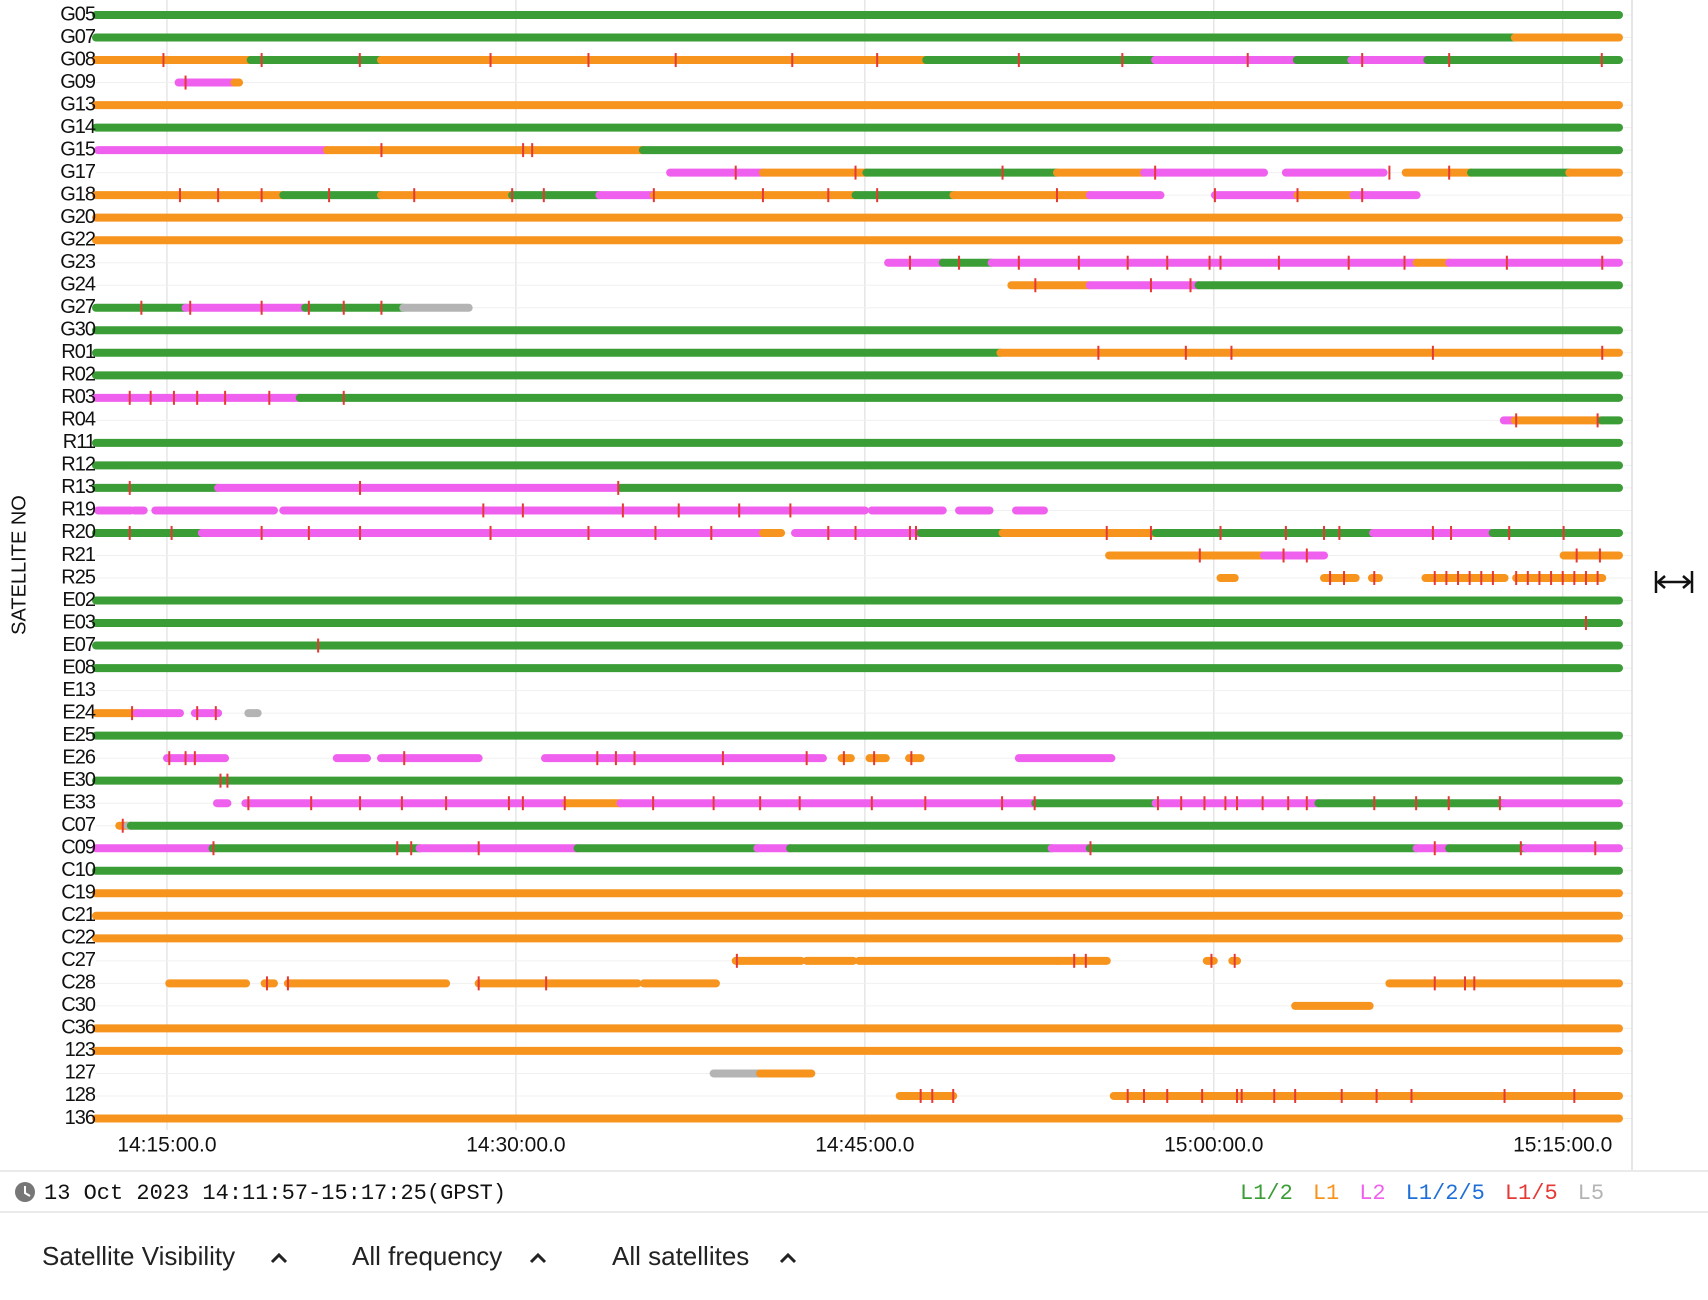 This screenshot has width=1708, height=1300. What do you see at coordinates (78, 1005) in the screenshot?
I see `y-tick-label: C30` at bounding box center [78, 1005].